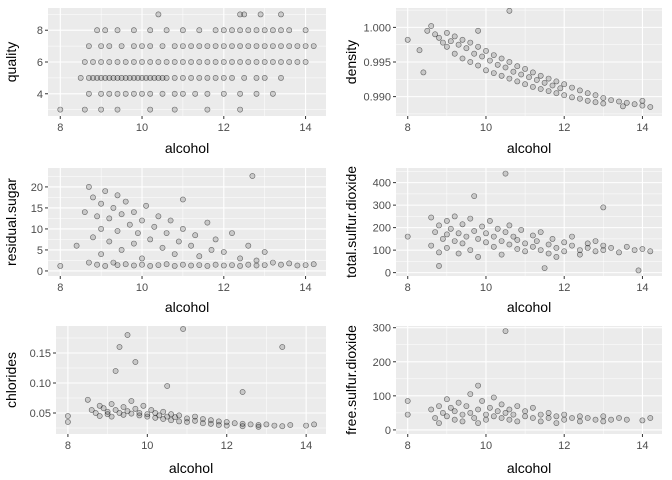 The width and height of the screenshot is (672, 480). What do you see at coordinates (37, 230) in the screenshot?
I see `y-tick-label: 10` at bounding box center [37, 230].